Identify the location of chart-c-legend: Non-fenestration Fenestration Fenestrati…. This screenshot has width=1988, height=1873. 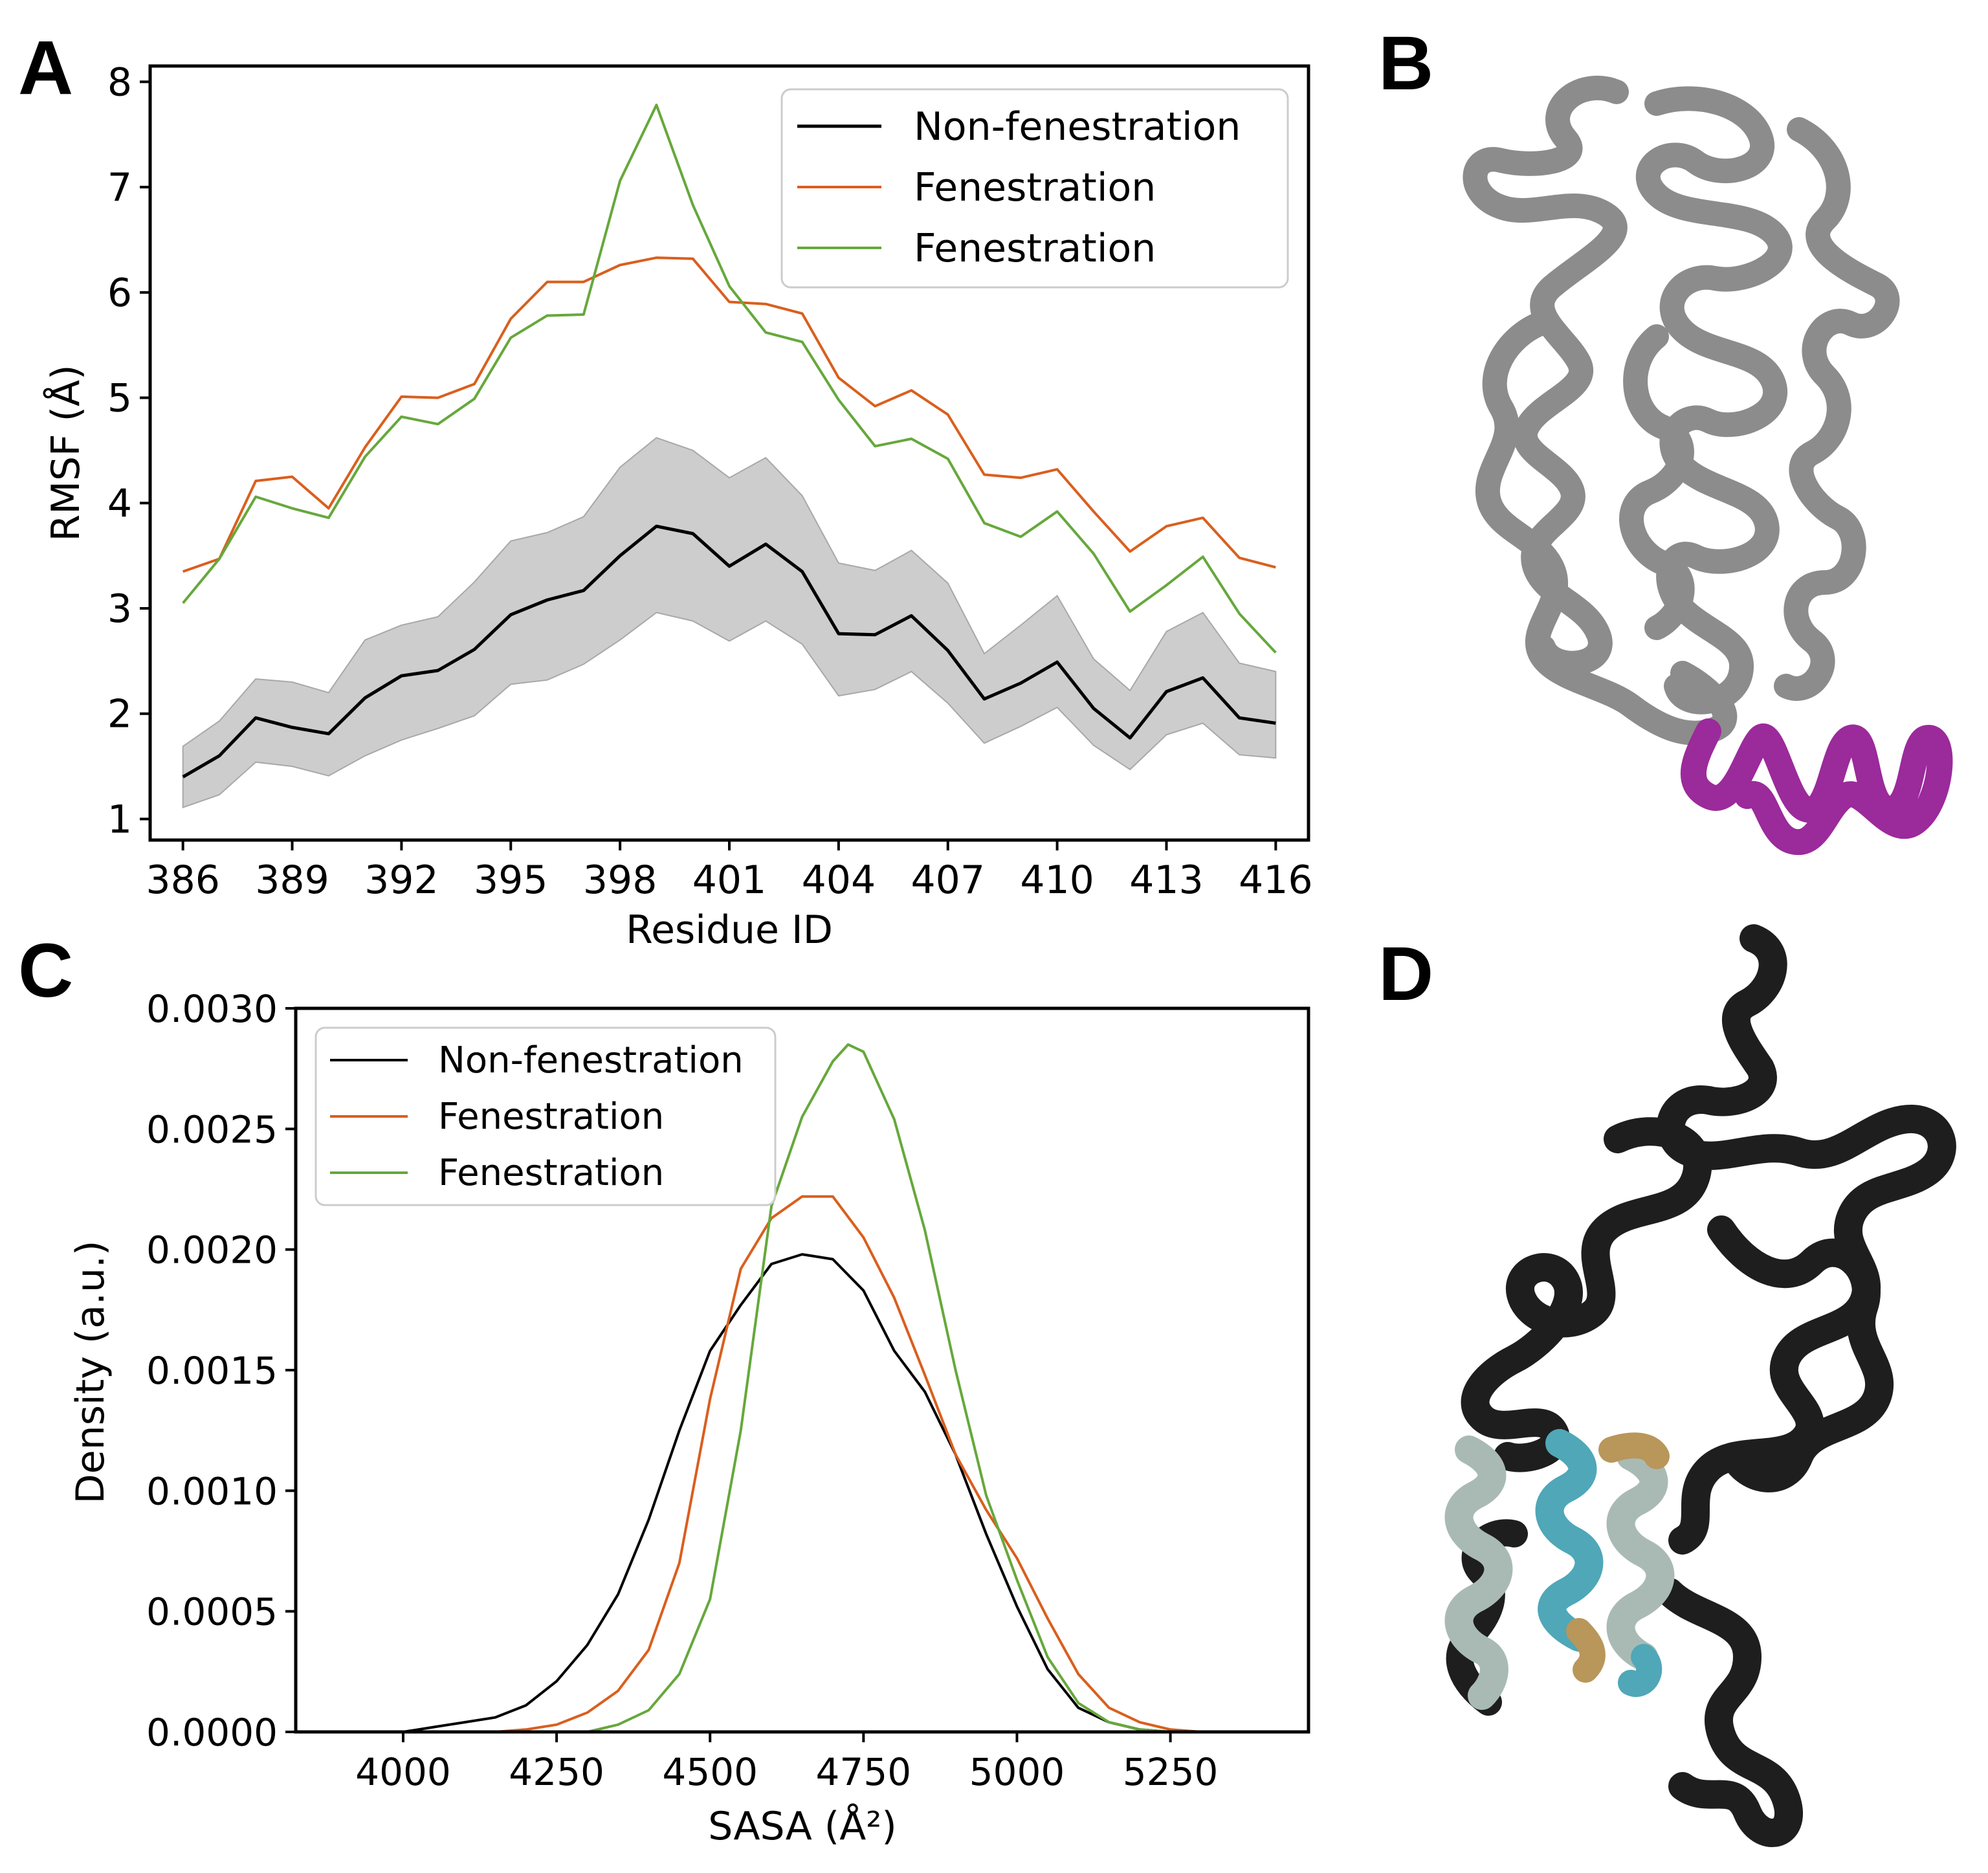
(546, 1116).